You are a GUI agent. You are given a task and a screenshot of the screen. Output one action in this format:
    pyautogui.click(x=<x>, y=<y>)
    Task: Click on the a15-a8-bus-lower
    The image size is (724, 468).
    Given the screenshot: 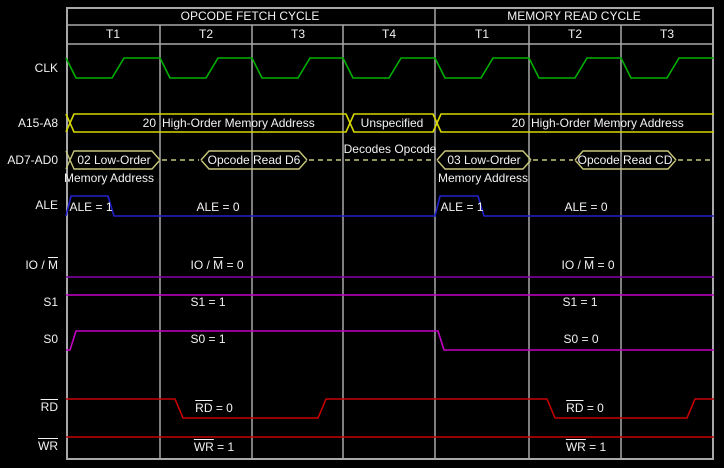 What is the action you would take?
    pyautogui.click(x=389, y=123)
    